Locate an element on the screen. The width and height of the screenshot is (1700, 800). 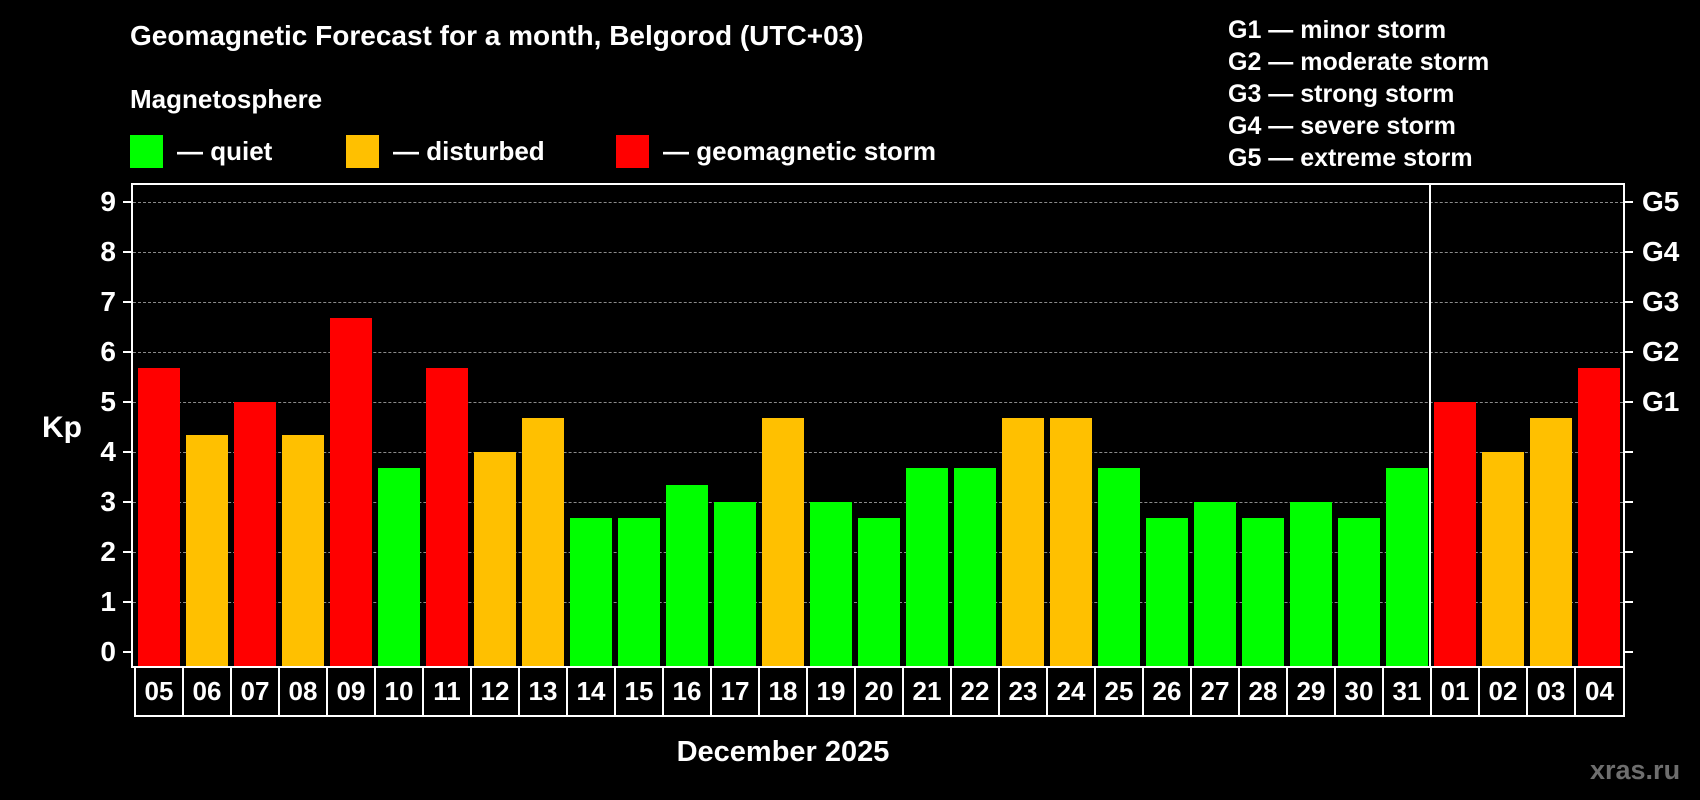
date-label: 10 is located at coordinates (400, 691).